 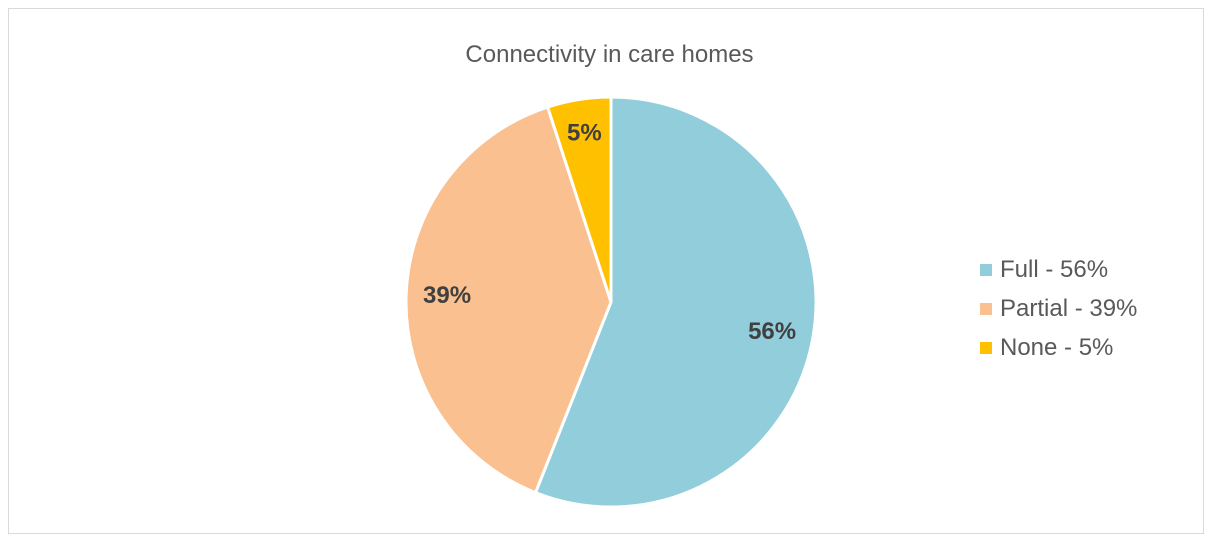 What do you see at coordinates (508, 300) in the screenshot?
I see `pie-slice-partial` at bounding box center [508, 300].